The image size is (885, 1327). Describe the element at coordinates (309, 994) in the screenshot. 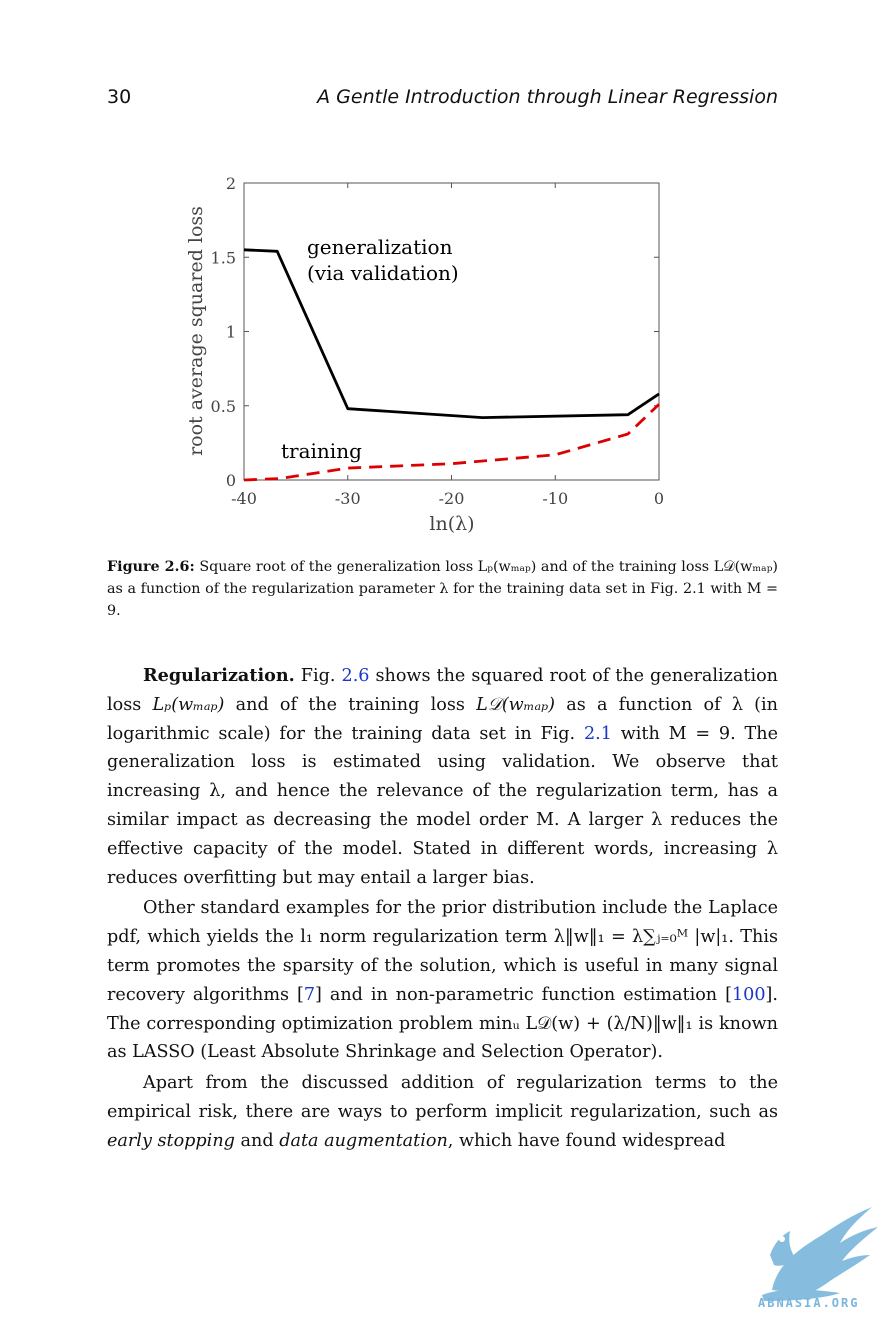

I see `citation-7: 7` at that location.